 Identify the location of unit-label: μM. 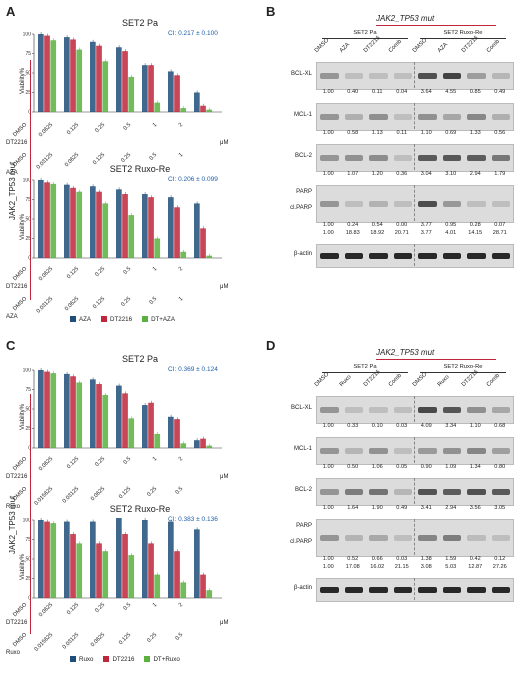
(224, 143).